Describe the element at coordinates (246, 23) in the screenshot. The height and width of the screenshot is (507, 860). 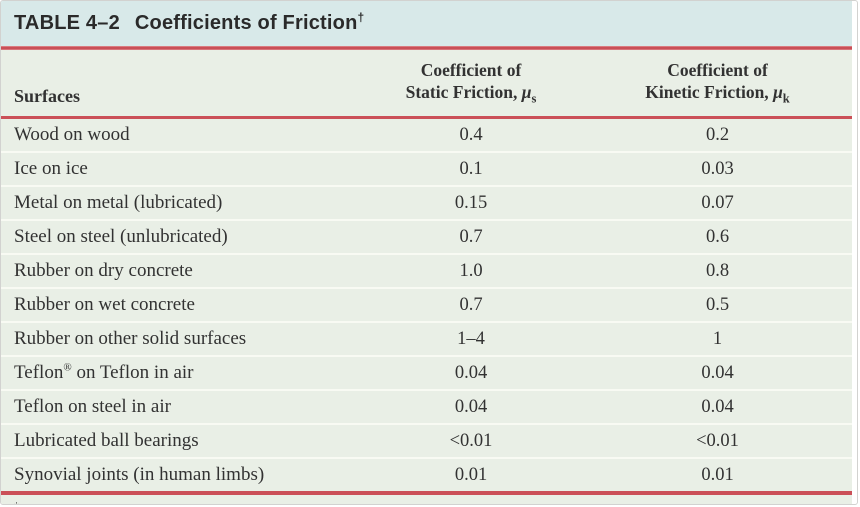
I see `table-title-text: Coefficients of Friction` at that location.